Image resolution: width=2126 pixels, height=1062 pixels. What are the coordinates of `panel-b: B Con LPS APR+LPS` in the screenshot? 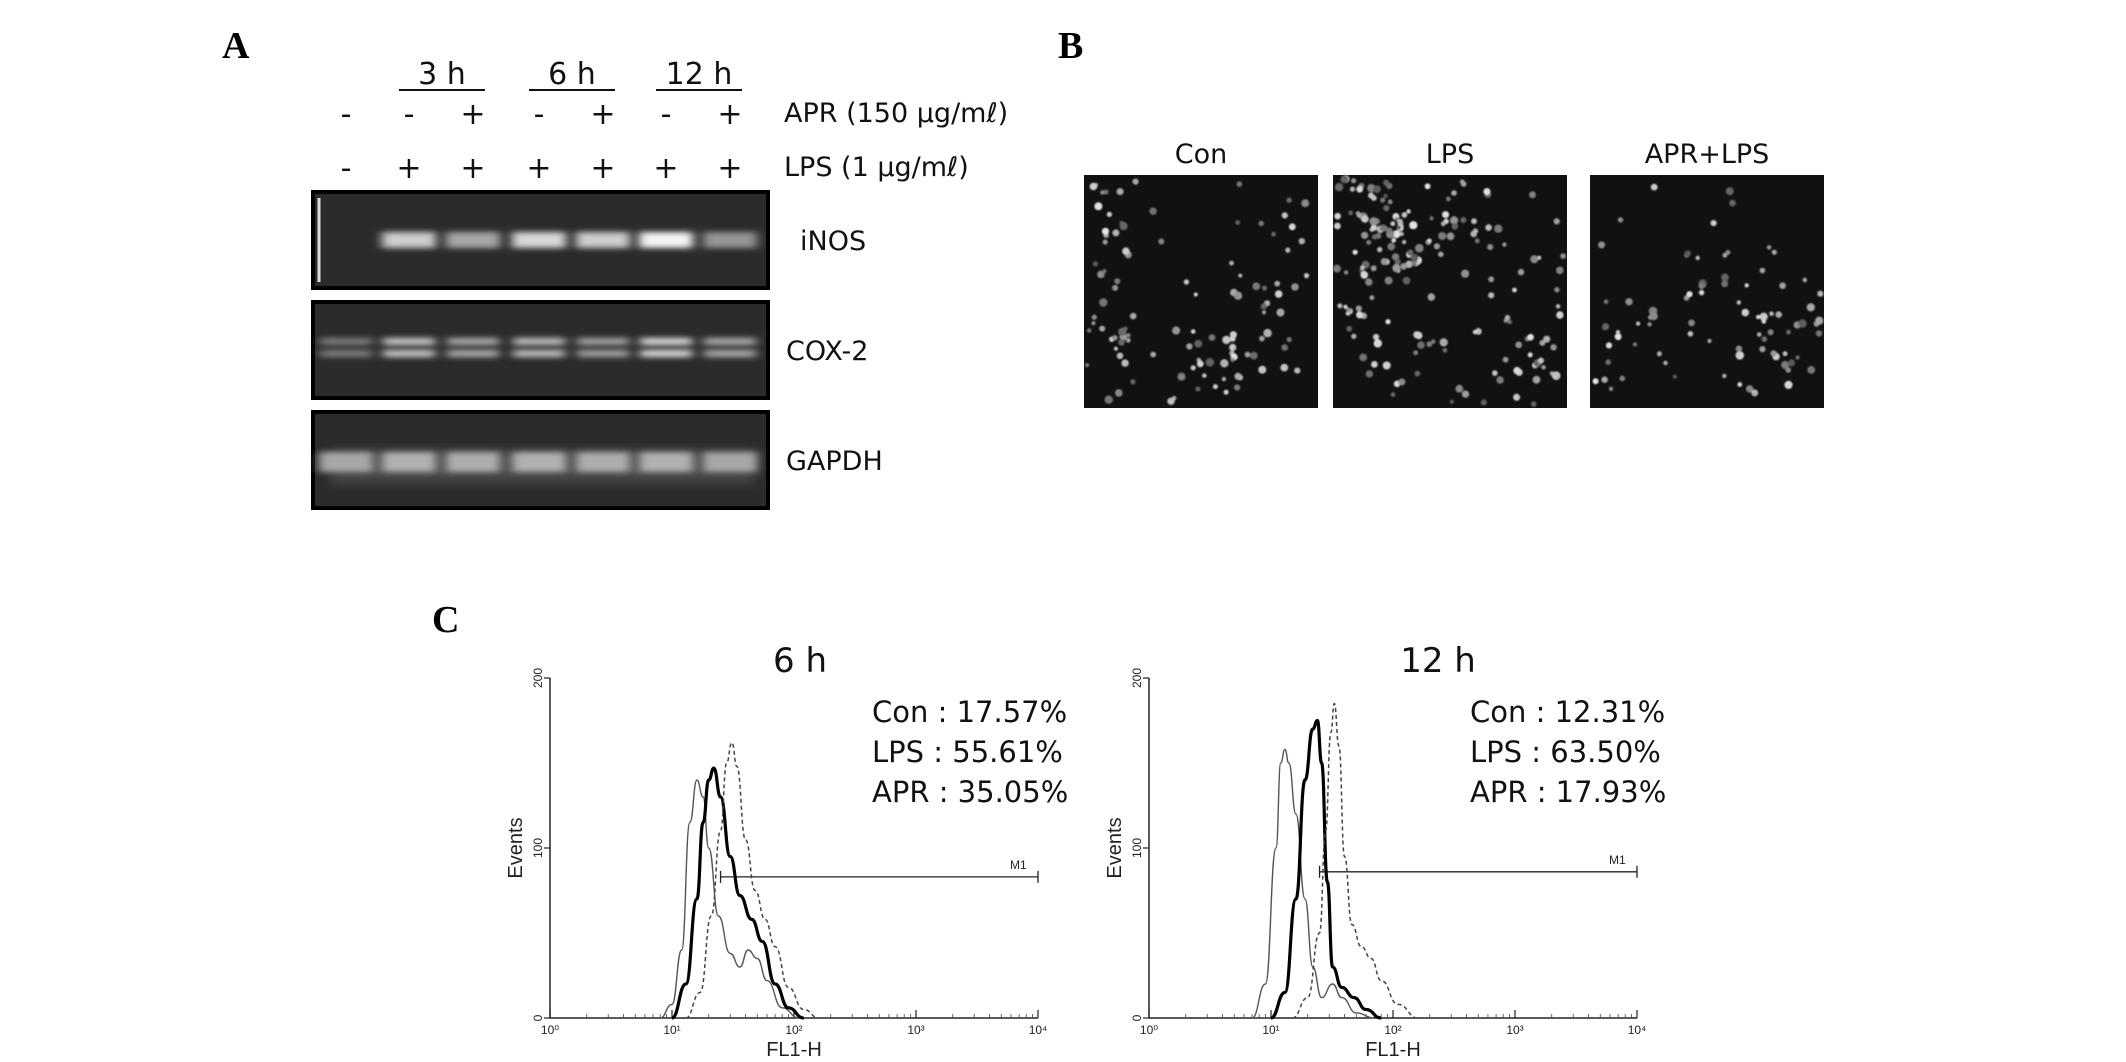 It's located at (1441, 216).